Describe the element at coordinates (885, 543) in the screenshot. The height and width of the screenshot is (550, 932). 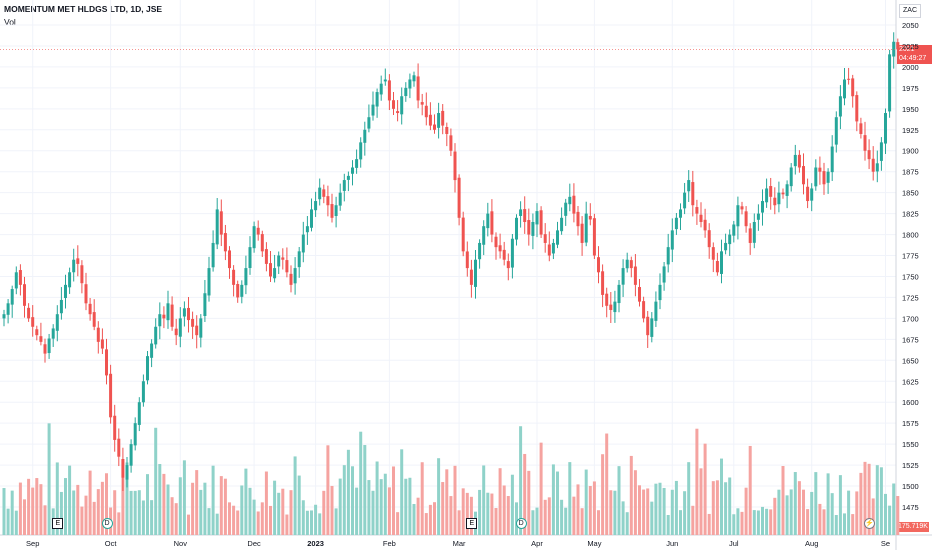
I see `time-tick-label: Se` at that location.